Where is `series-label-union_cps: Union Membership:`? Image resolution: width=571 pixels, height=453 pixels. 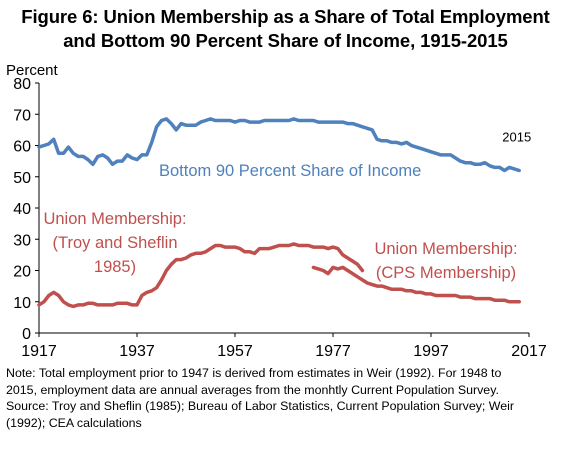 series-label-union_cps: Union Membership: is located at coordinates (445, 249).